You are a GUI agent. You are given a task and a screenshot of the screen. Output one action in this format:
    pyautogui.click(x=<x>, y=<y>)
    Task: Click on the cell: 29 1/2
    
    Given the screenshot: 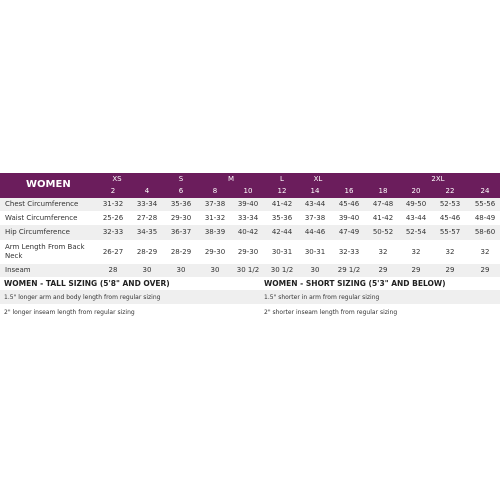 What is the action you would take?
    pyautogui.click(x=349, y=270)
    